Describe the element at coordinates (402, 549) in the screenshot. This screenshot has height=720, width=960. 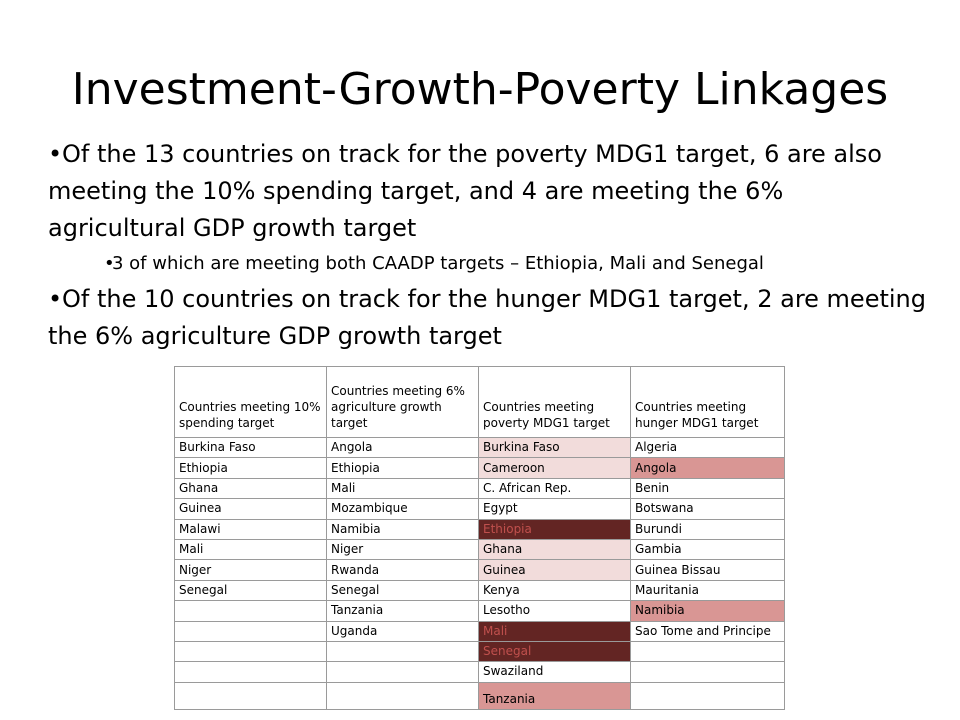
I see `growth-cell: Niger` at that location.